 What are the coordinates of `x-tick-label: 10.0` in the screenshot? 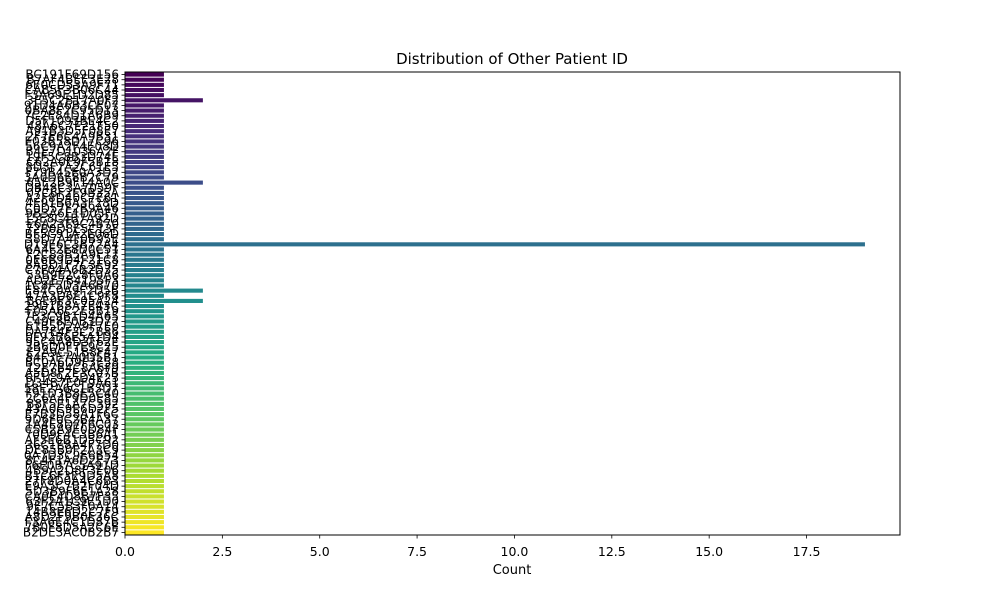 It's located at (515, 551).